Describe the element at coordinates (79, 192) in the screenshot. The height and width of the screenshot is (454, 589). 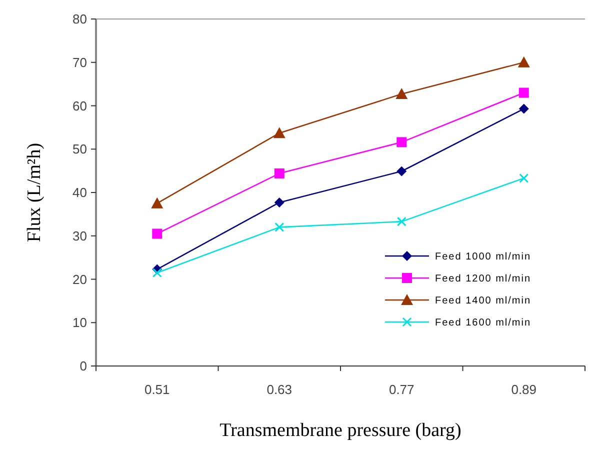
I see `y-tick-label: 40` at that location.